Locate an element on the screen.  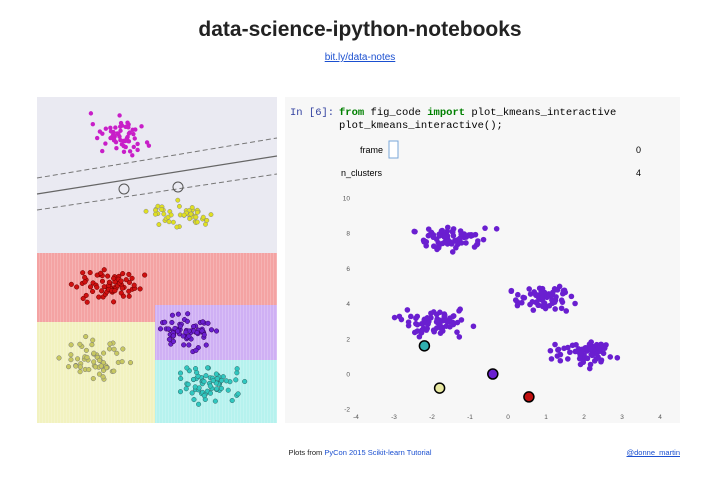
title: data-science-ipython-notebooks is located at coordinates (360, 29).